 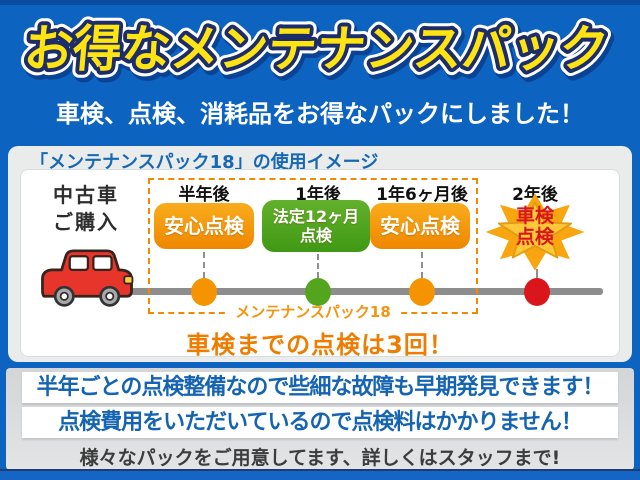 I want to click on inspection-badge-2-line1: 法定12ヶ月, so click(x=316, y=216).